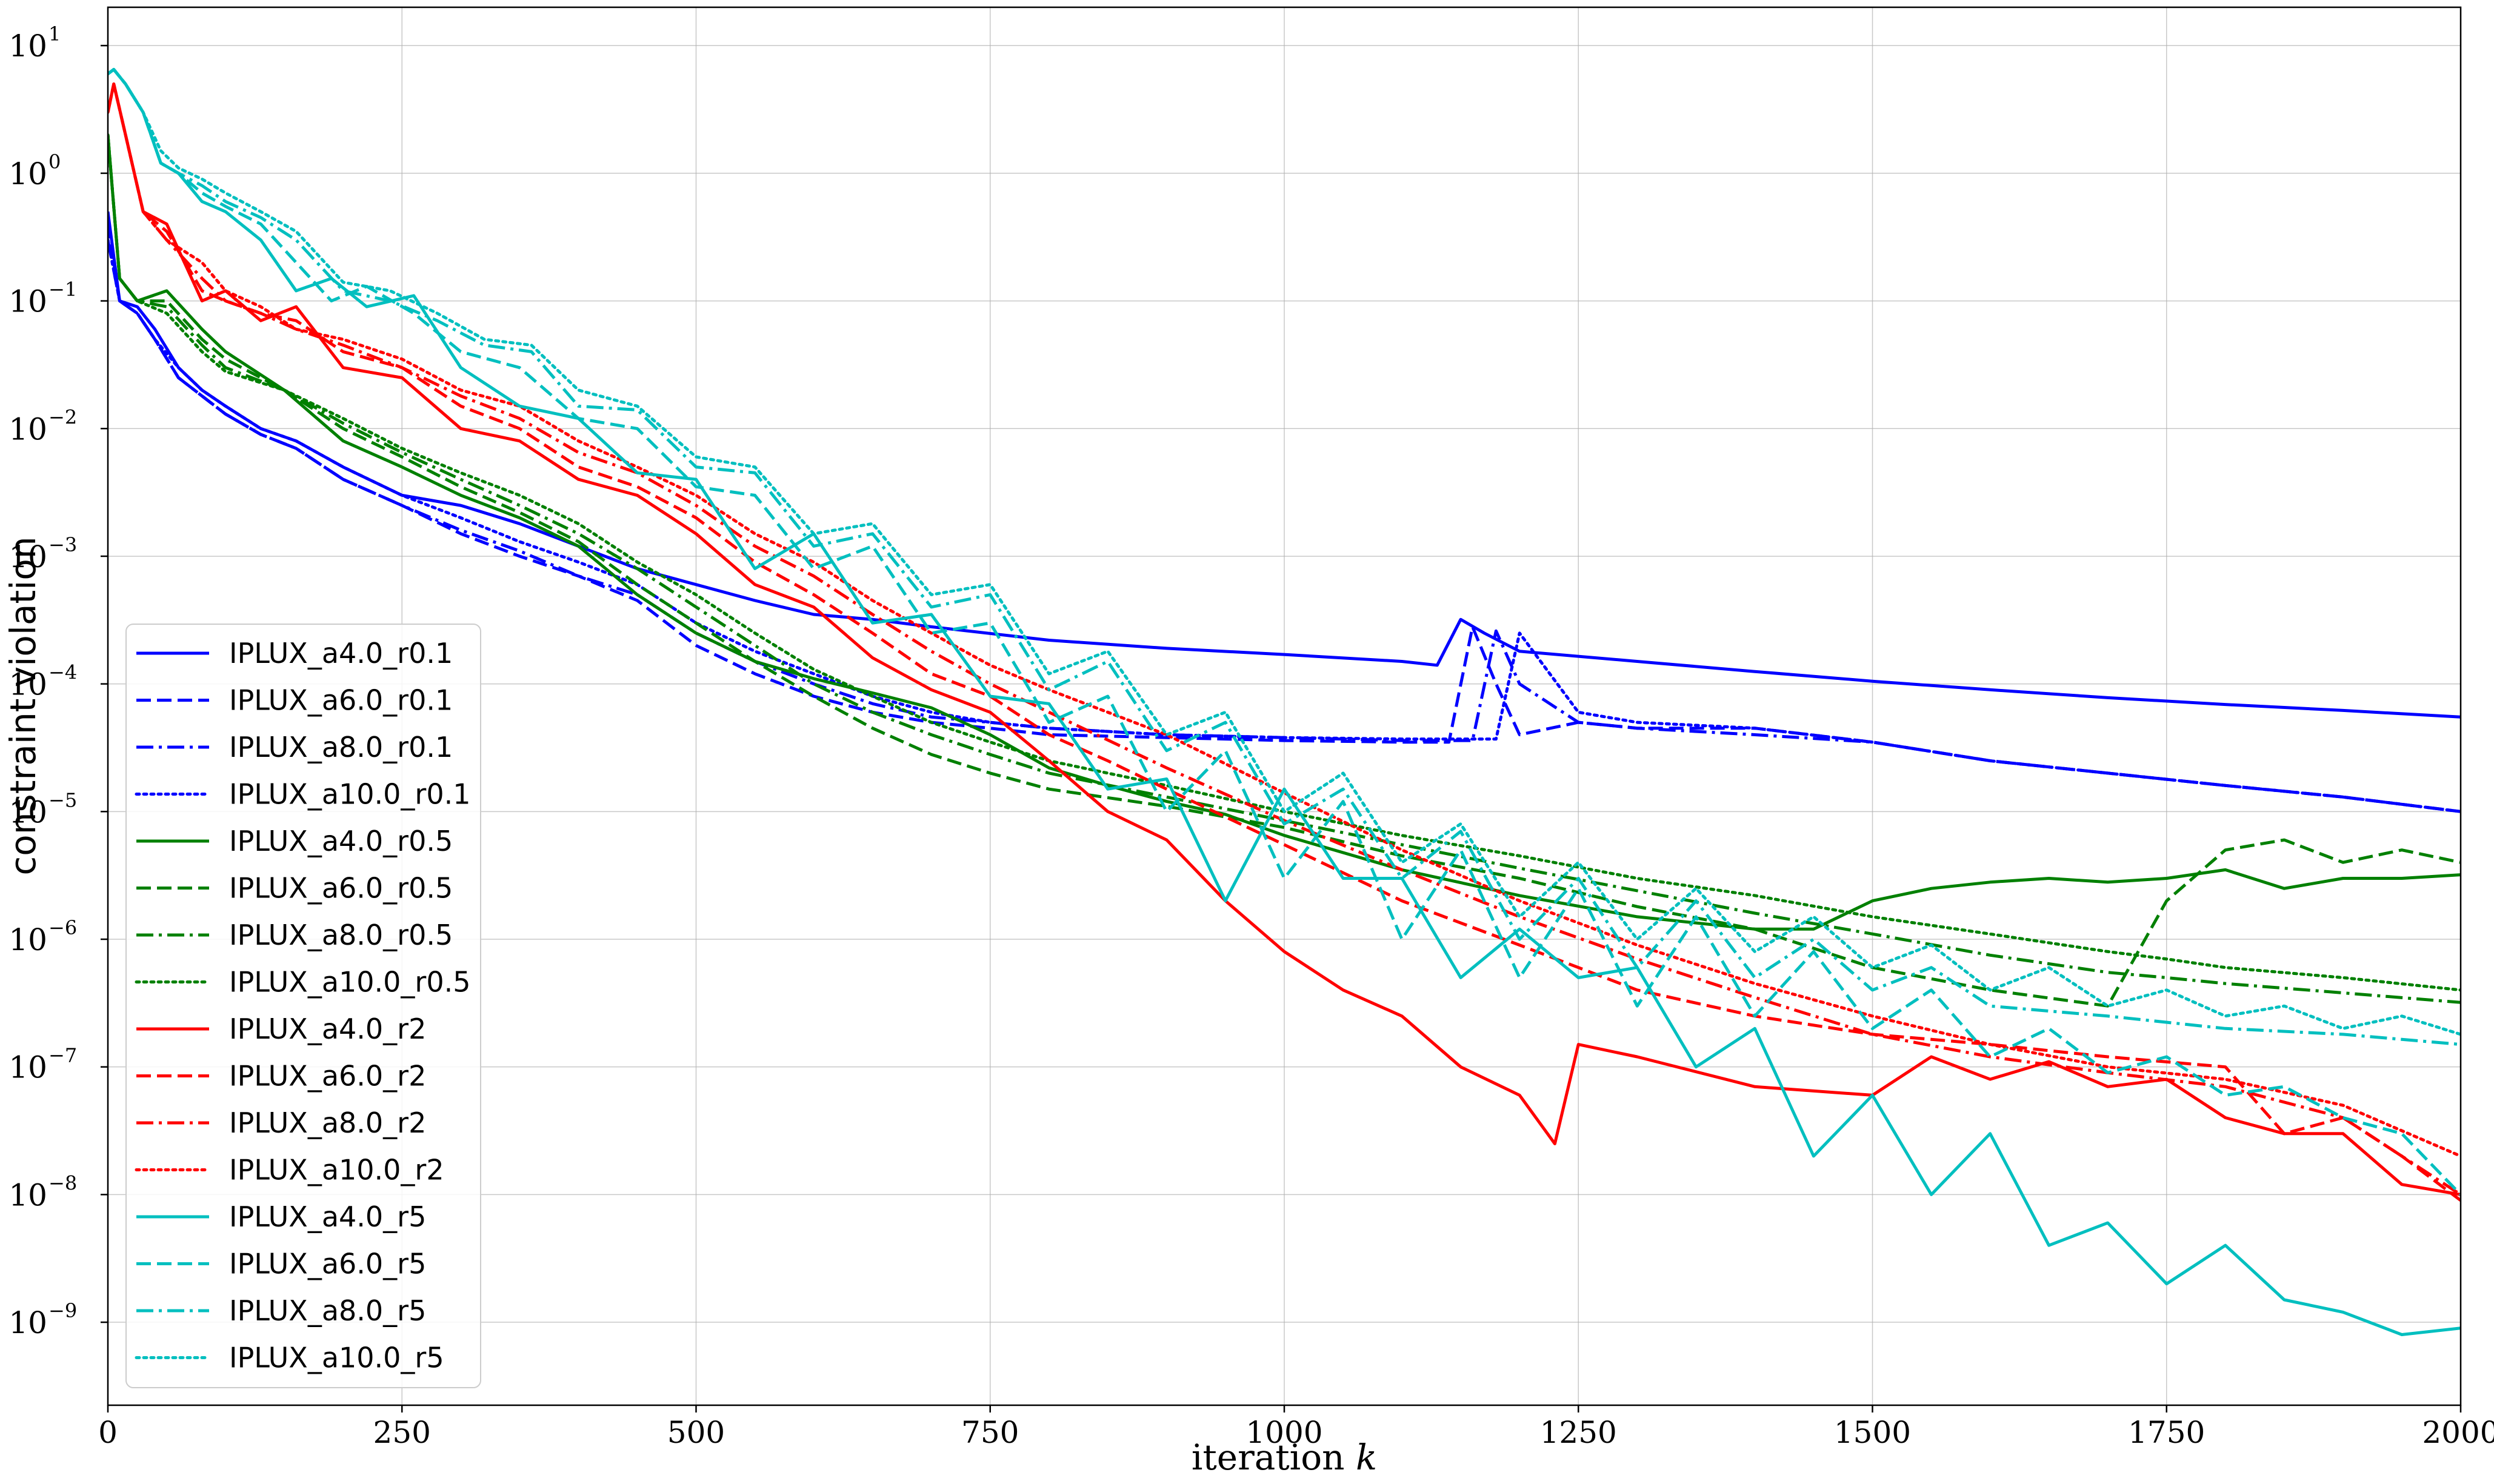 This screenshot has width=2494, height=1484. What do you see at coordinates (62, 1055) in the screenshot?
I see `y-tick-exponent: −7` at bounding box center [62, 1055].